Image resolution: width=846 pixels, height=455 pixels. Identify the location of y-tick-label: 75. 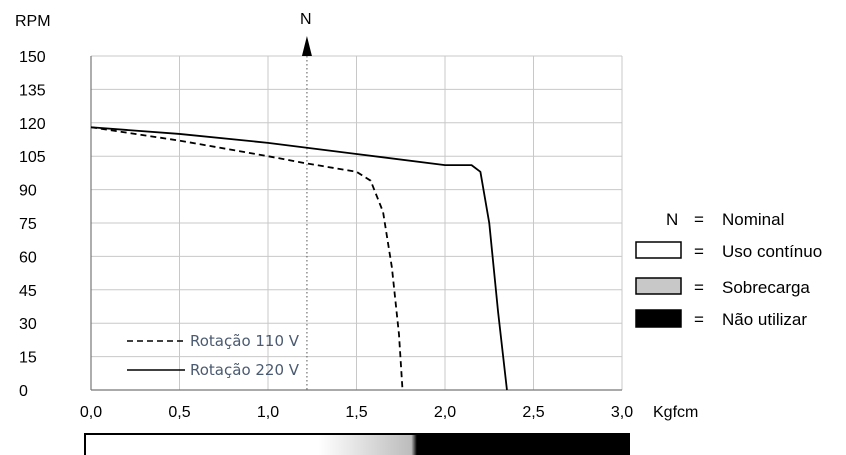
(28, 224).